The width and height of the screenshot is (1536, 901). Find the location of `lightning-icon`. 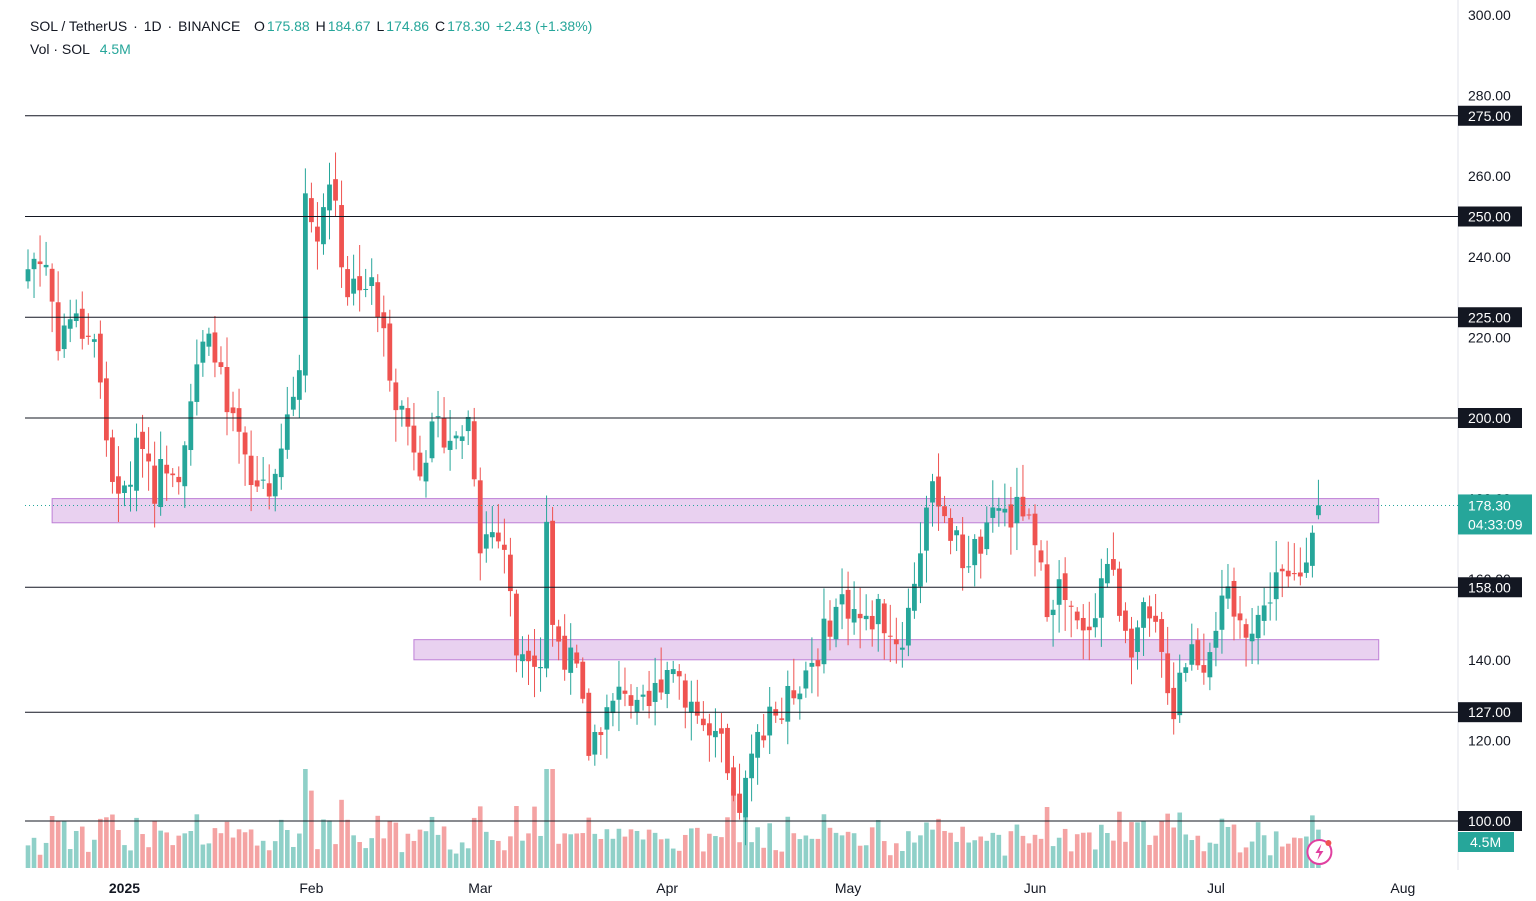

lightning-icon is located at coordinates (1319, 852).